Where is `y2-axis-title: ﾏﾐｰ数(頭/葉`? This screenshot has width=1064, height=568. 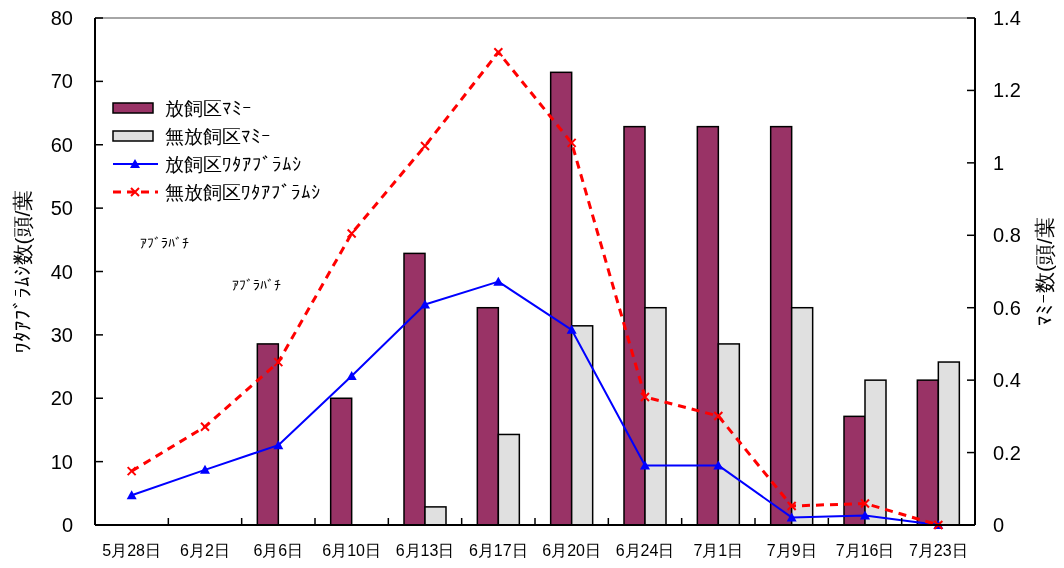
y2-axis-title: ﾏﾐｰ数(頭/葉 is located at coordinates (1044, 271).